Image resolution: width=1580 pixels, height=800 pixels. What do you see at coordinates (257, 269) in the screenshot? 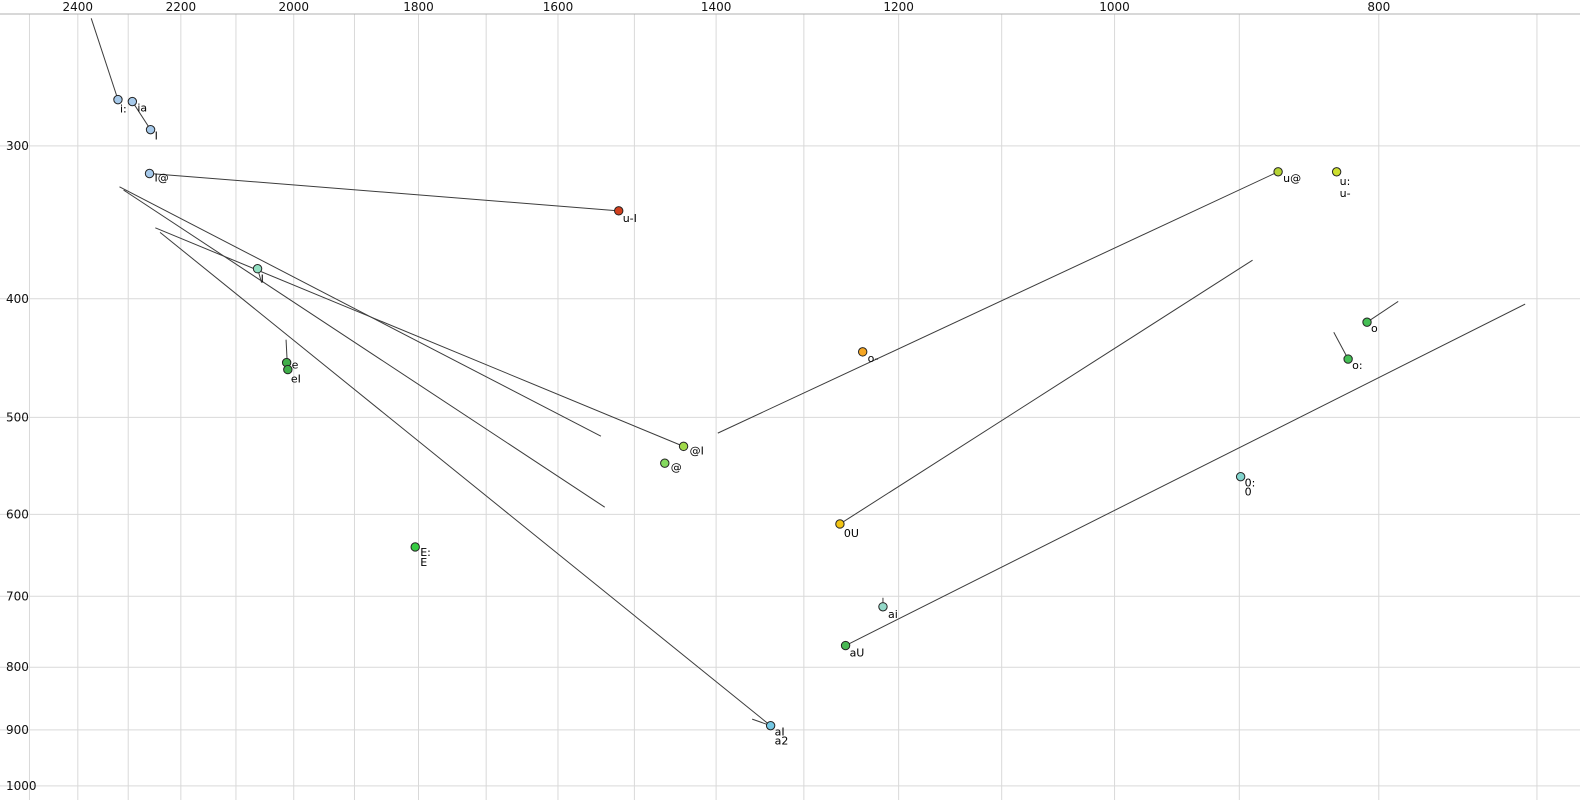
I see `vowel-point-I-mid` at bounding box center [257, 269].